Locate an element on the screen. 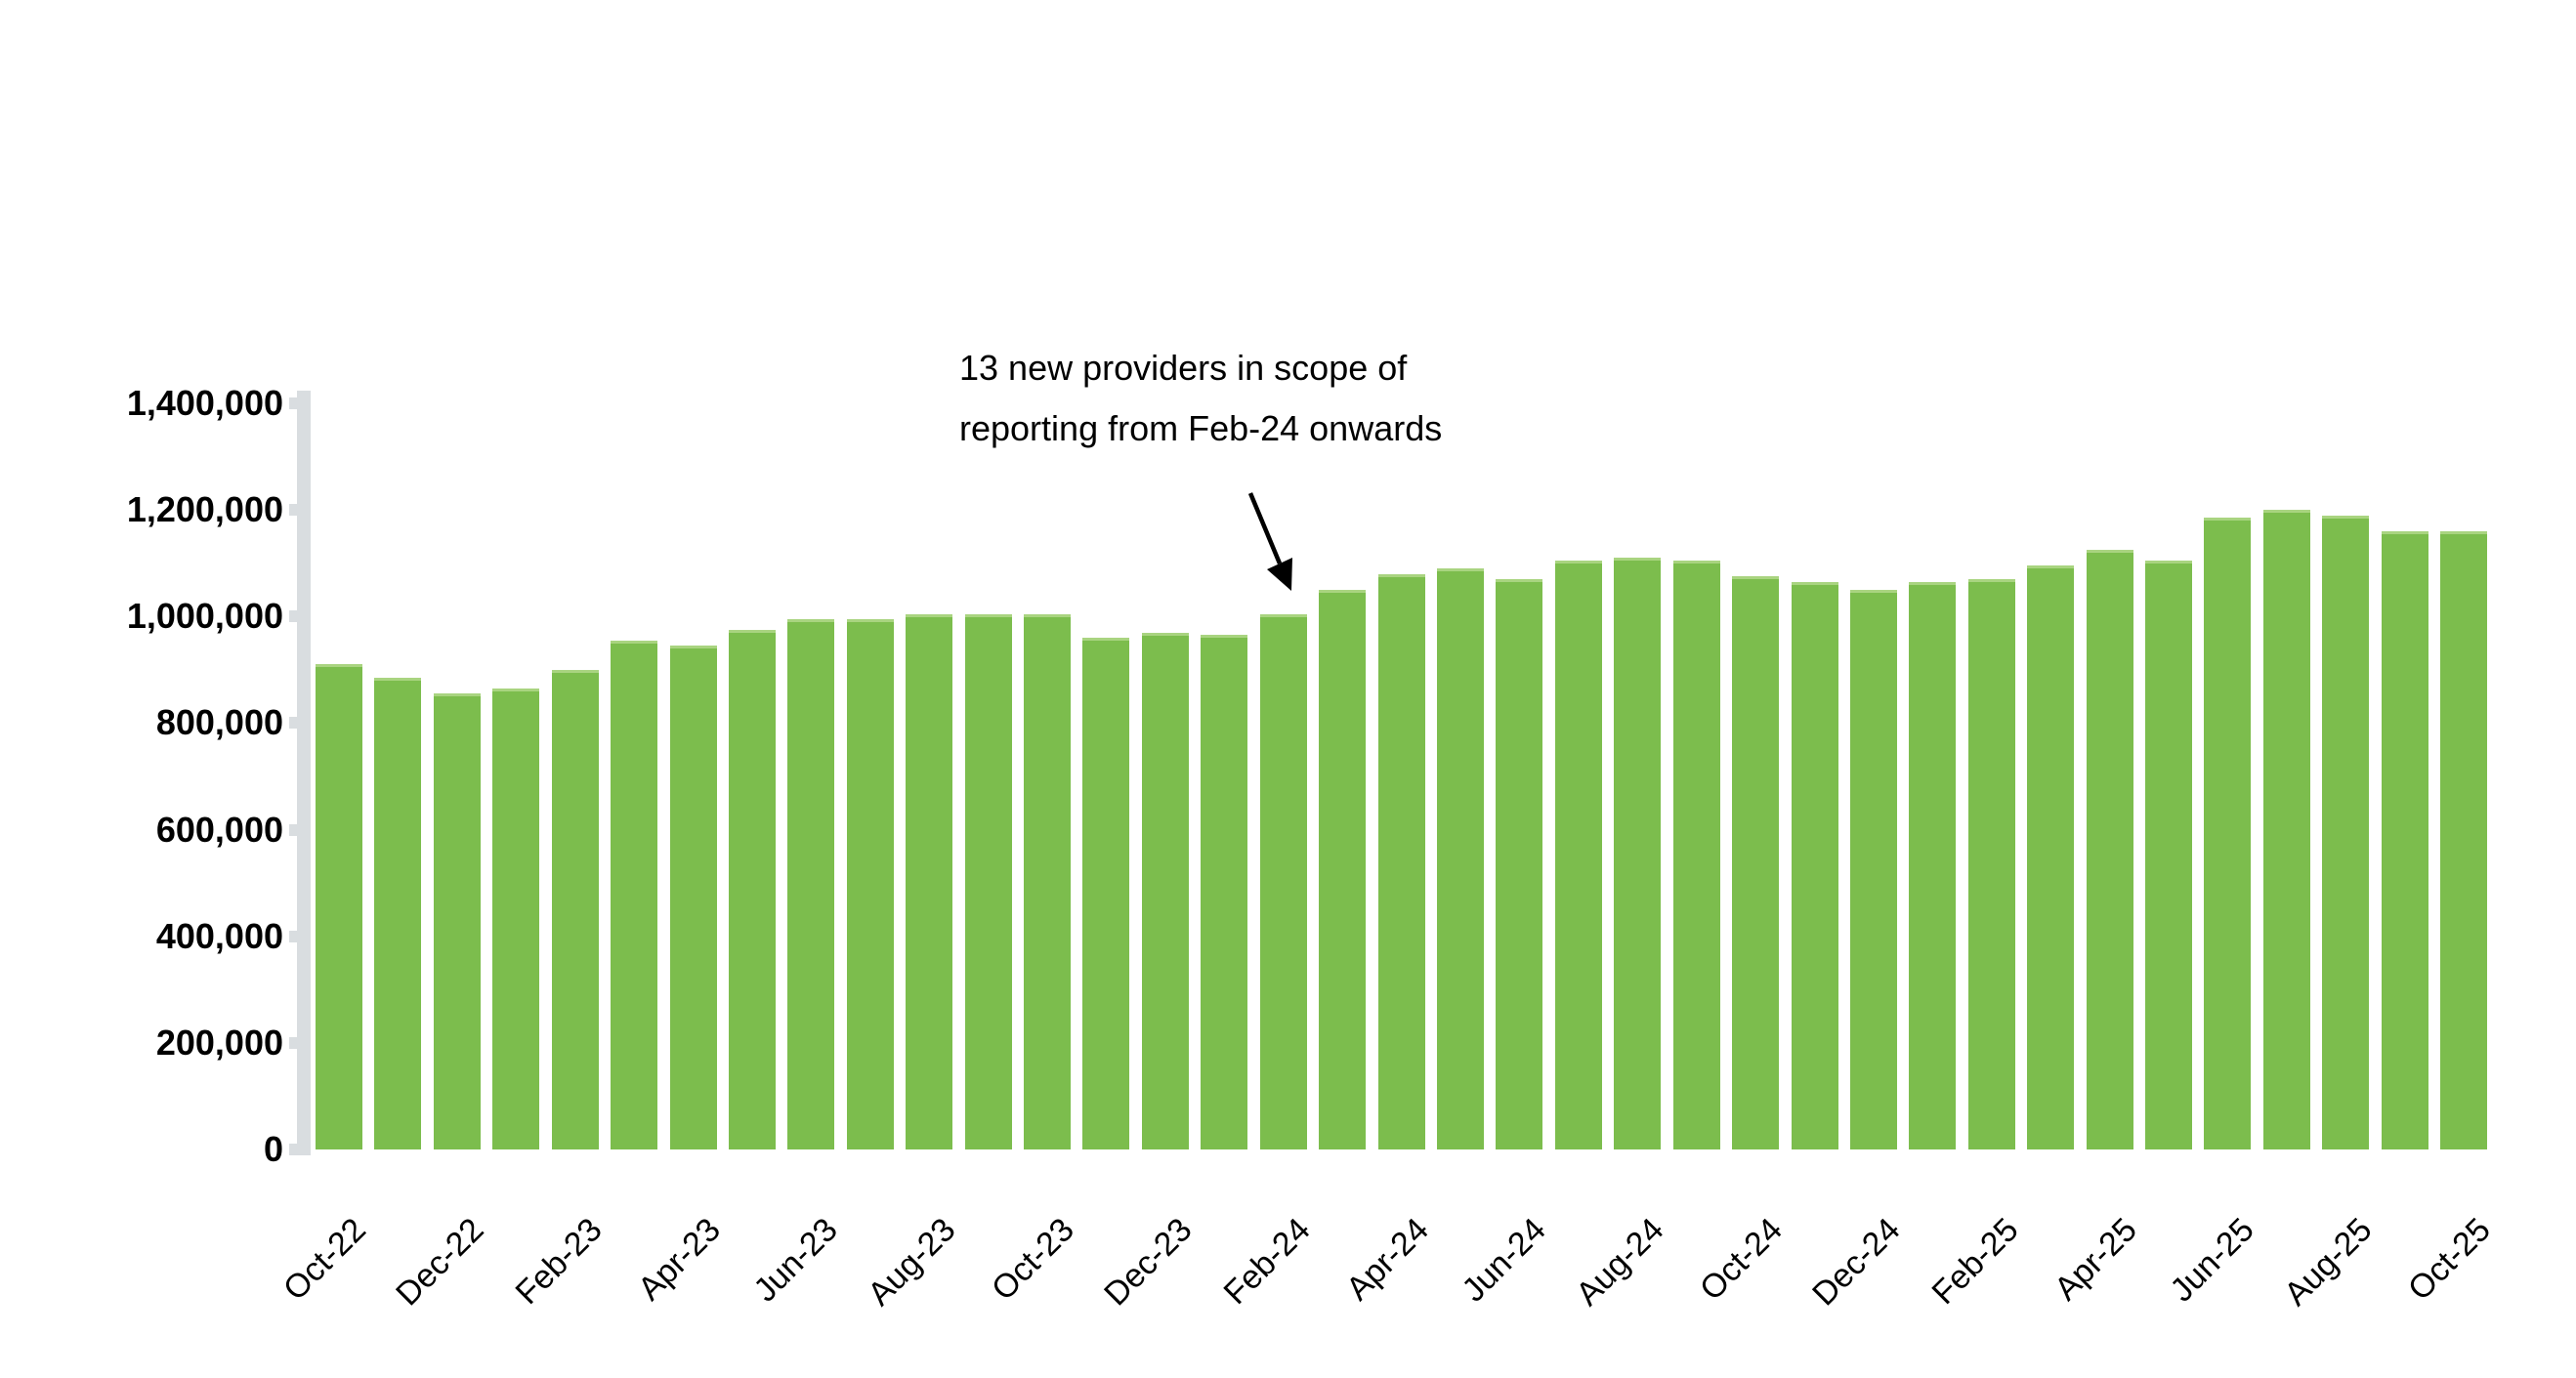 The image size is (2576, 1378). x-axis-tick-label-text: Feb-23 is located at coordinates (559, 1262).